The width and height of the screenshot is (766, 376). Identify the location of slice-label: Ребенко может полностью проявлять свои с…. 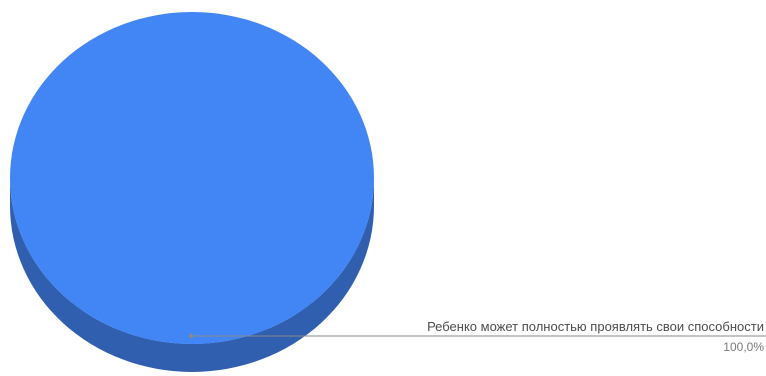
(595, 326).